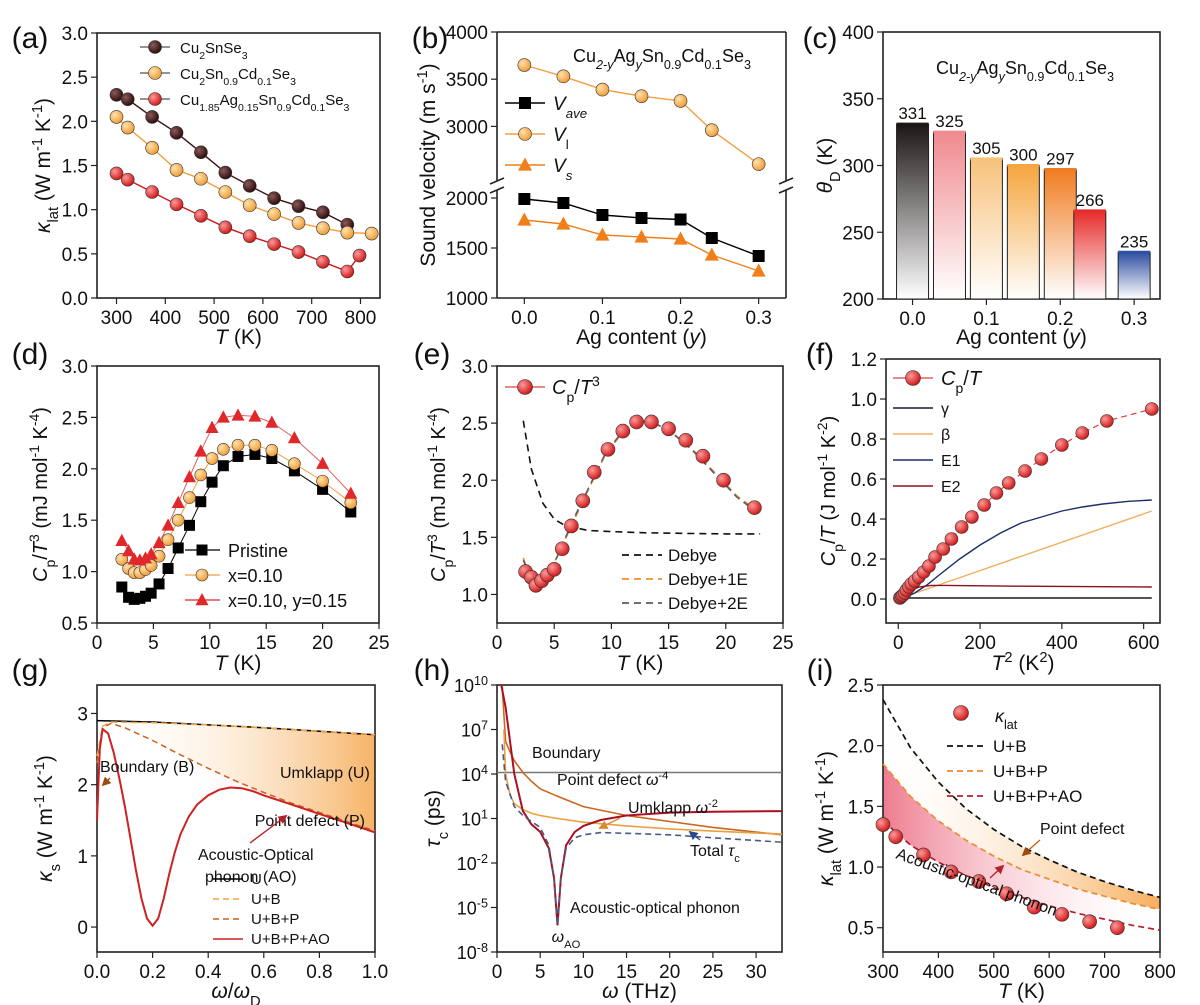  What do you see at coordinates (945, 409) in the screenshot?
I see `legend-label: γ` at bounding box center [945, 409].